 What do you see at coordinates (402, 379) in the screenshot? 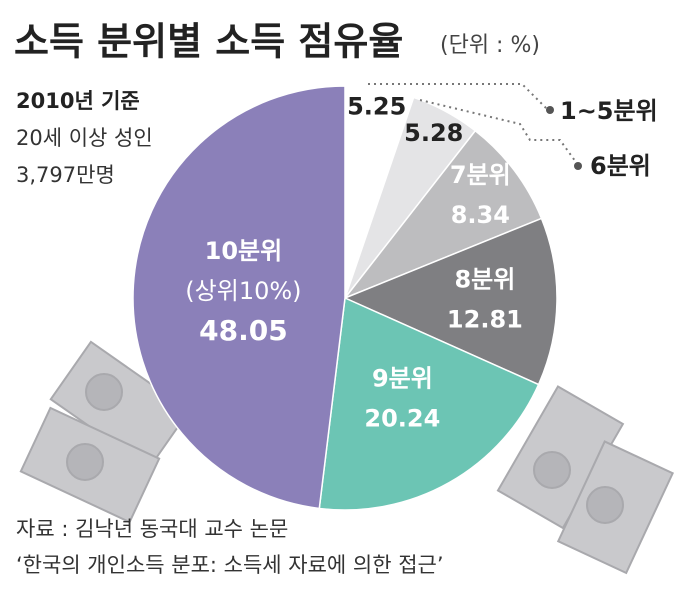
I see `slice-name: 9분위` at bounding box center [402, 379].